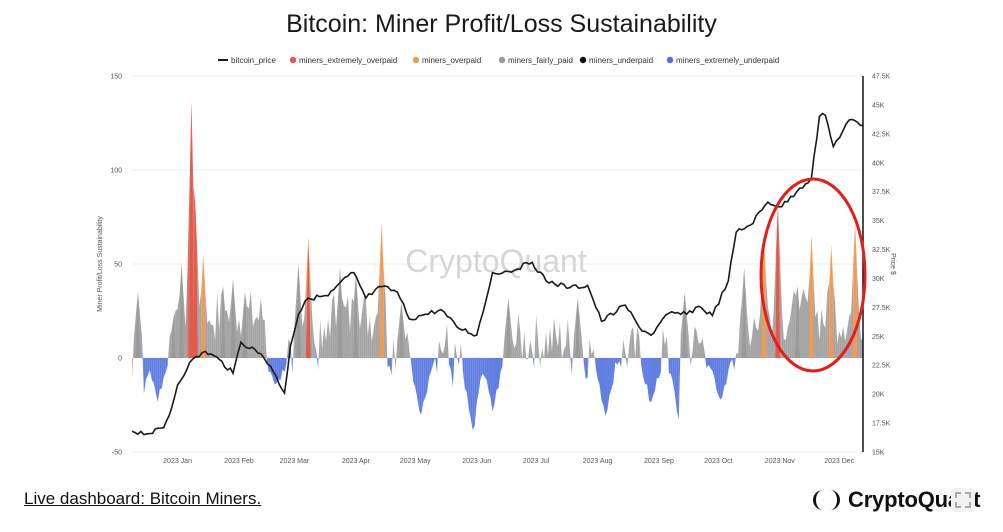  What do you see at coordinates (839, 461) in the screenshot?
I see `x-tick-label: 2023 Dec` at bounding box center [839, 461].